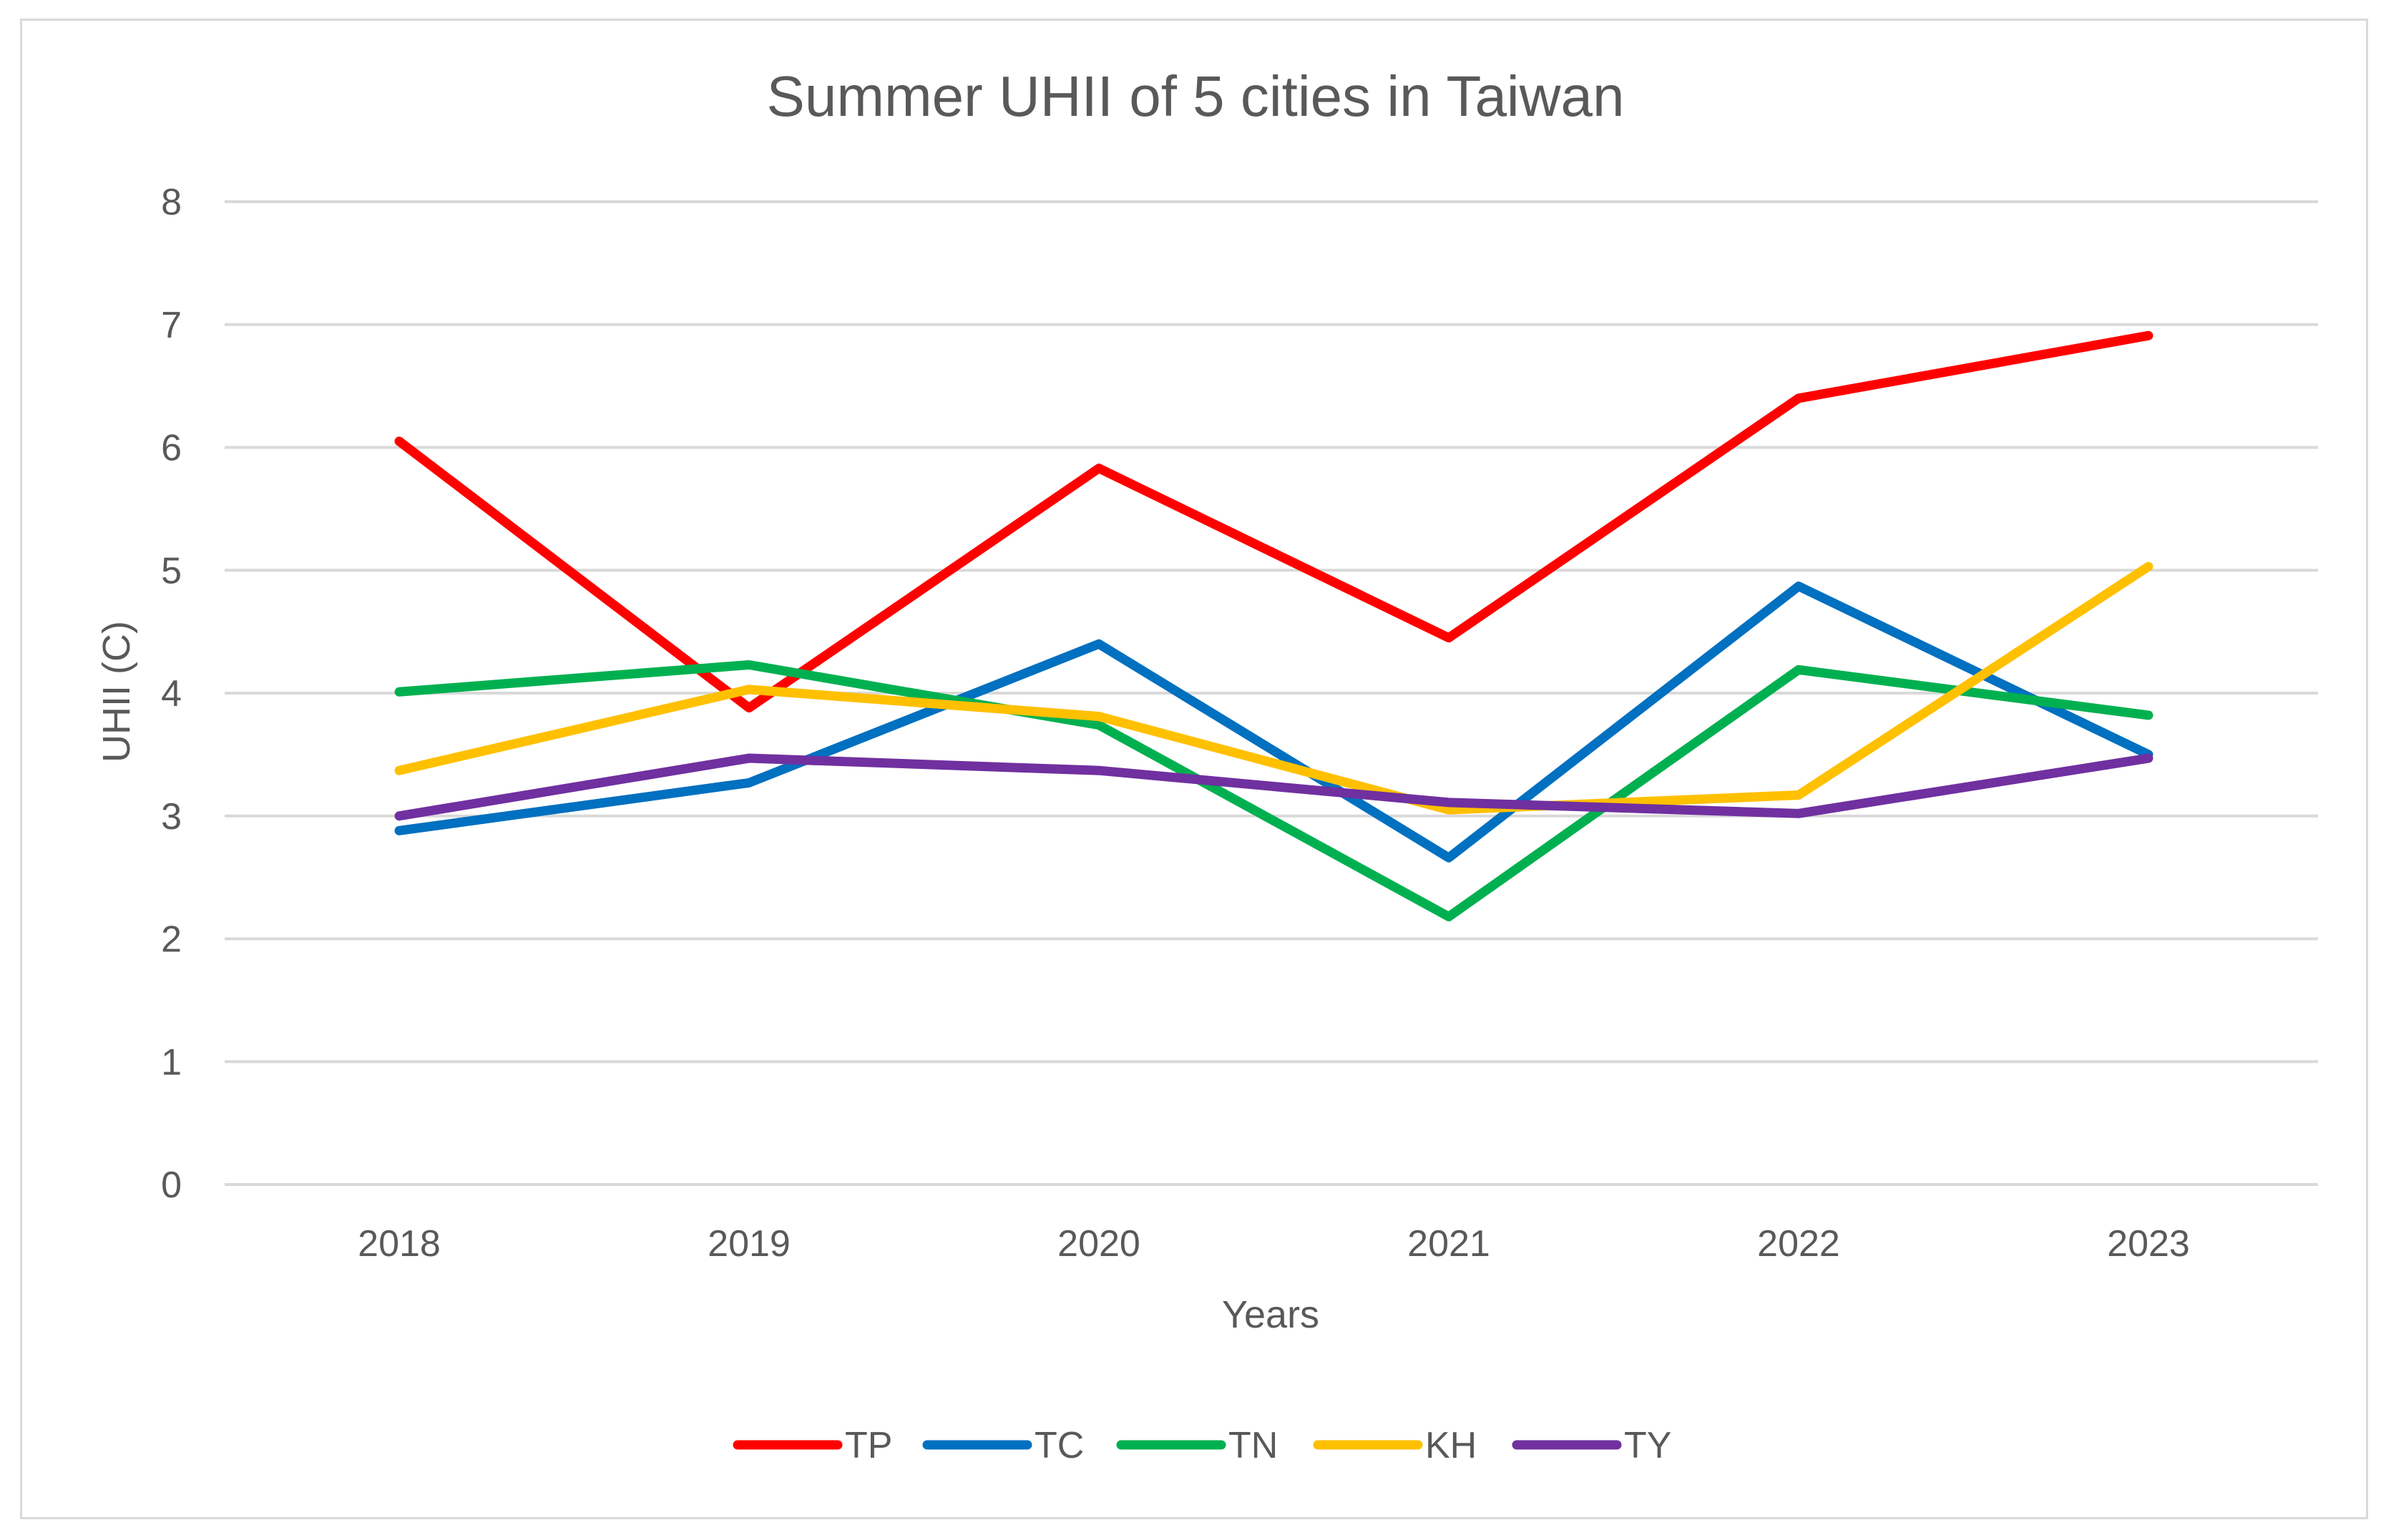 The height and width of the screenshot is (1540, 2391). Describe the element at coordinates (1448, 1244) in the screenshot. I see `x-tick-label: 2021` at that location.